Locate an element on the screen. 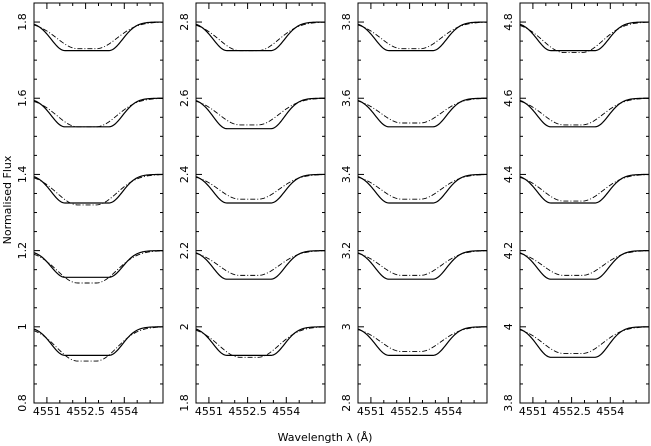 Image resolution: width=651 pixels, height=446 pixels. y-tick-label: 2 is located at coordinates (184, 326).